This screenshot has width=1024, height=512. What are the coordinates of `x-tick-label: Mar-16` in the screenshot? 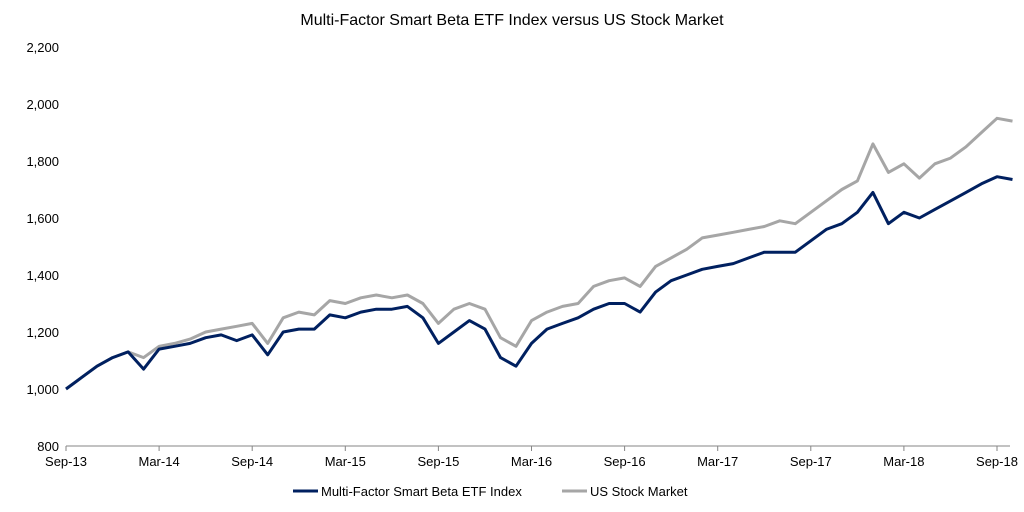 It's located at (531, 461).